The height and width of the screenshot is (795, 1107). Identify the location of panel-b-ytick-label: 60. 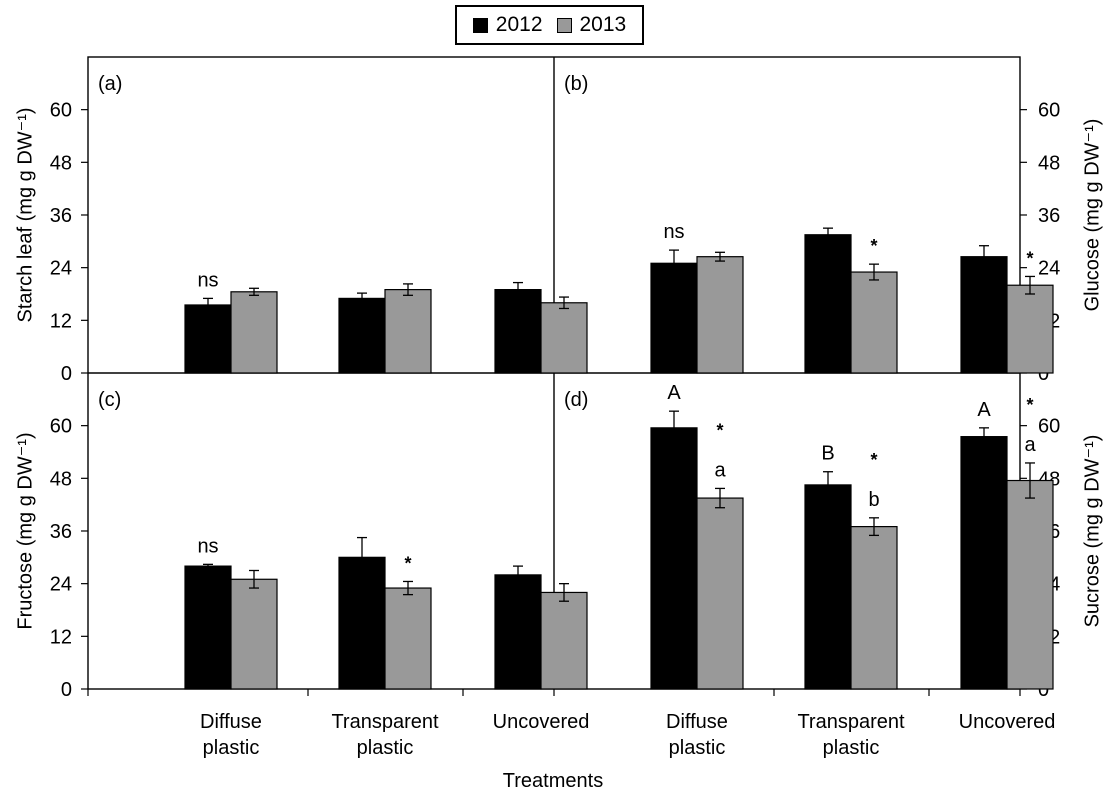
(1049, 111).